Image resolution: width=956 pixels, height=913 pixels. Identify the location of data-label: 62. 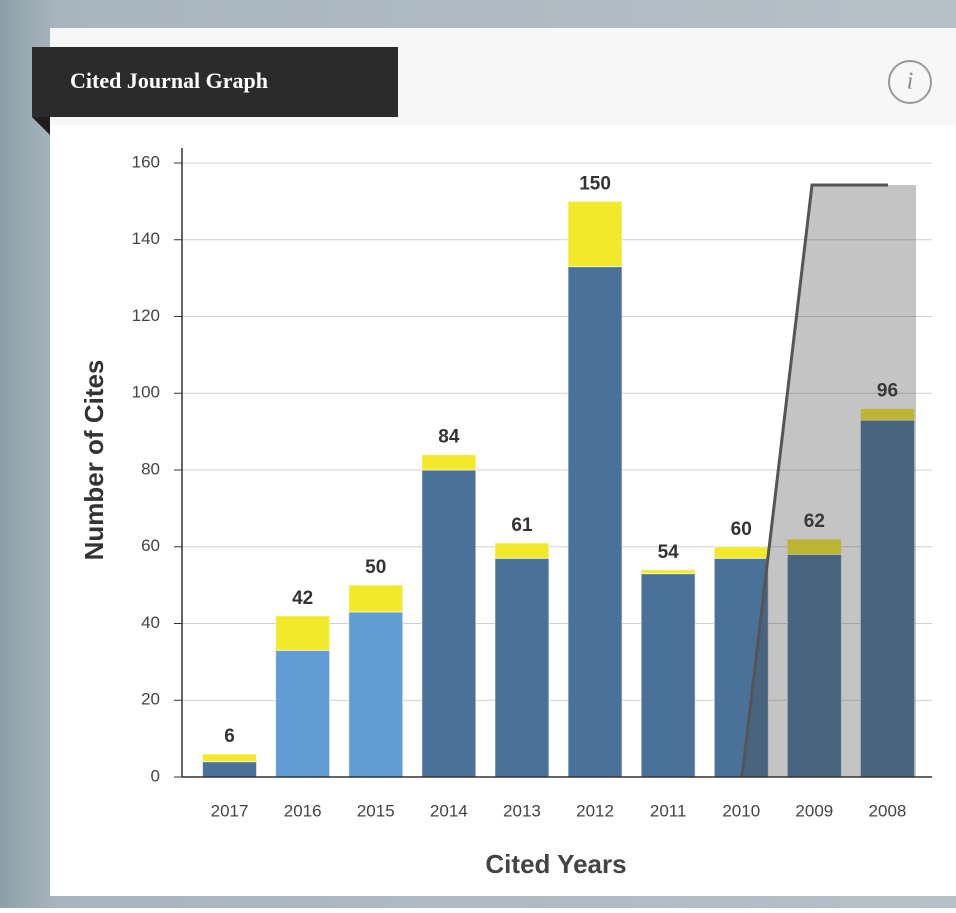
(814, 521).